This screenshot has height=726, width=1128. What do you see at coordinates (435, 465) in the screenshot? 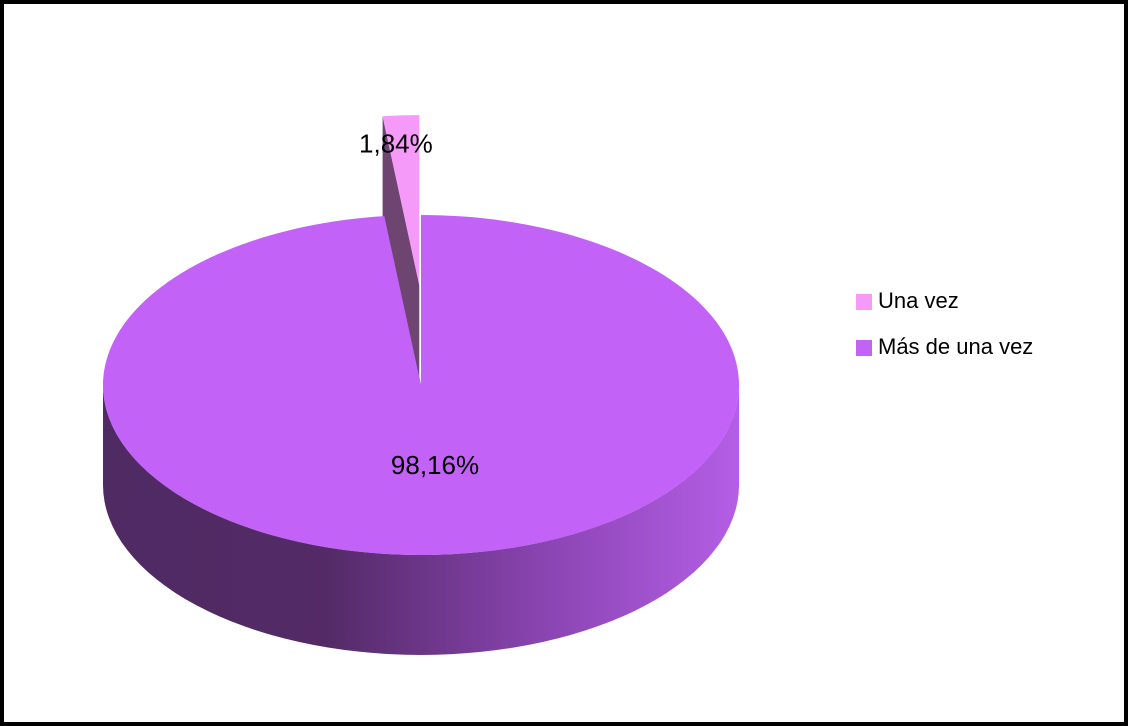
I see `data-label: 98,16%` at bounding box center [435, 465].